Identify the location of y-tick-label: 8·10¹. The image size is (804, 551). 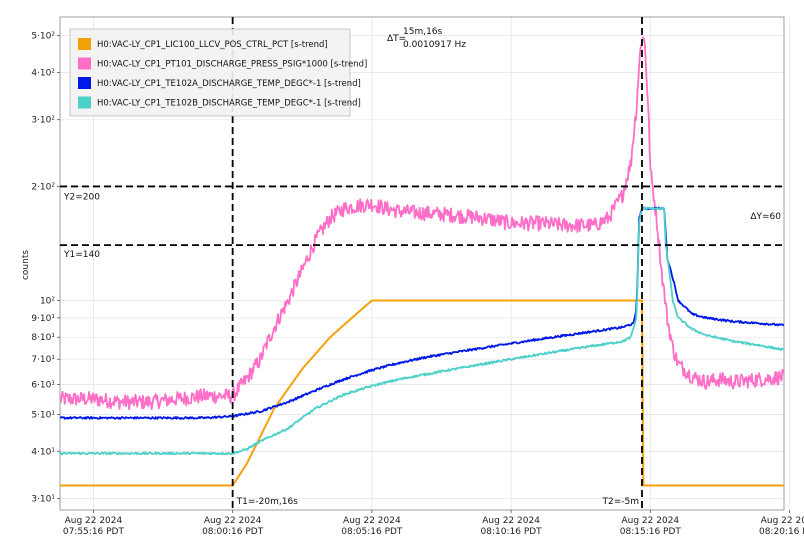
(43, 338).